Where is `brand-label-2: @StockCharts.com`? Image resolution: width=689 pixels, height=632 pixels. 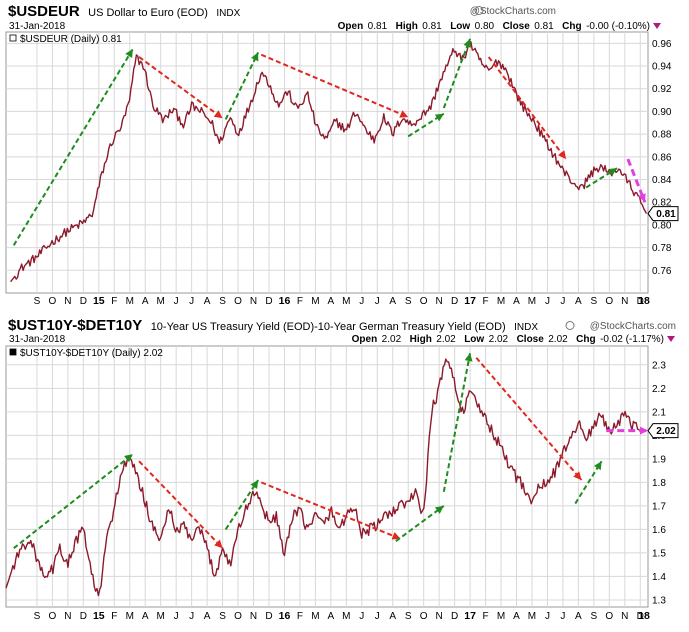
brand-label-2: @StockCharts.com is located at coordinates (633, 326).